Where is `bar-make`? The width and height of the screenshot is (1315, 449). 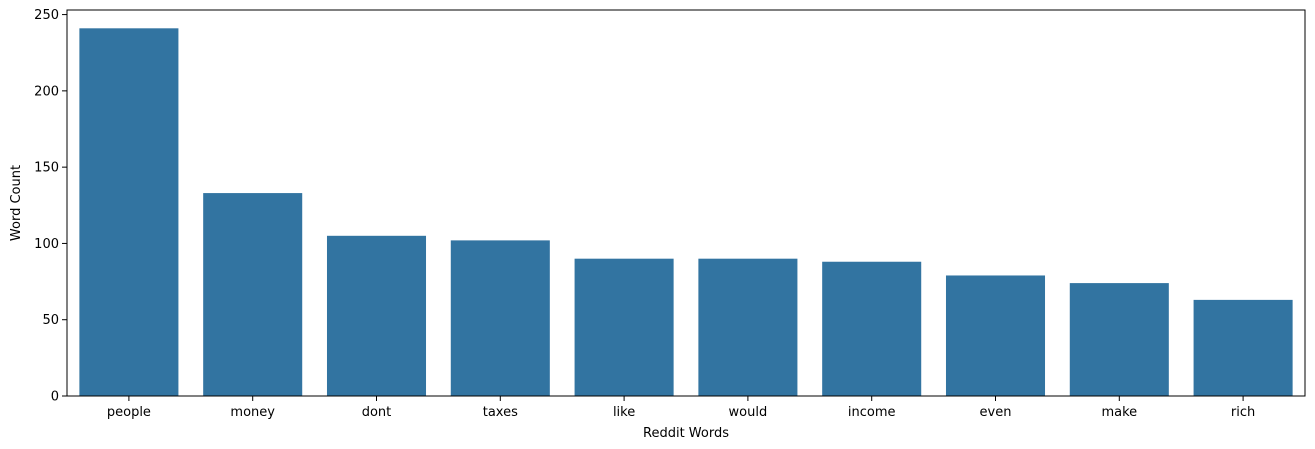 bar-make is located at coordinates (1119, 339).